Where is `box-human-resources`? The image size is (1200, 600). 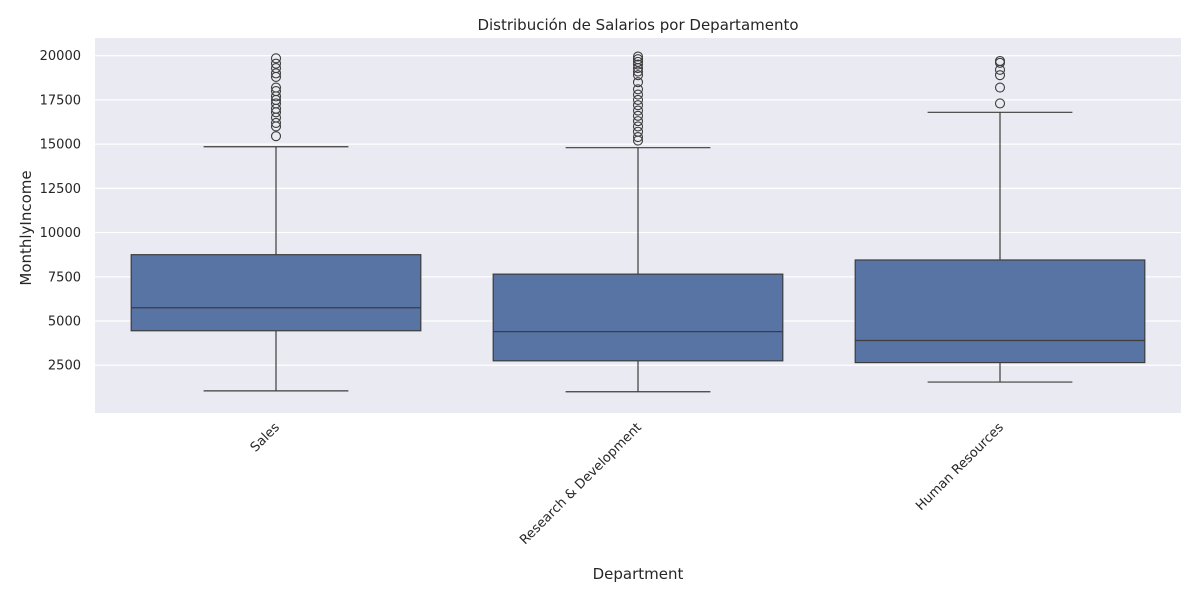
box-human-resources is located at coordinates (1000, 219).